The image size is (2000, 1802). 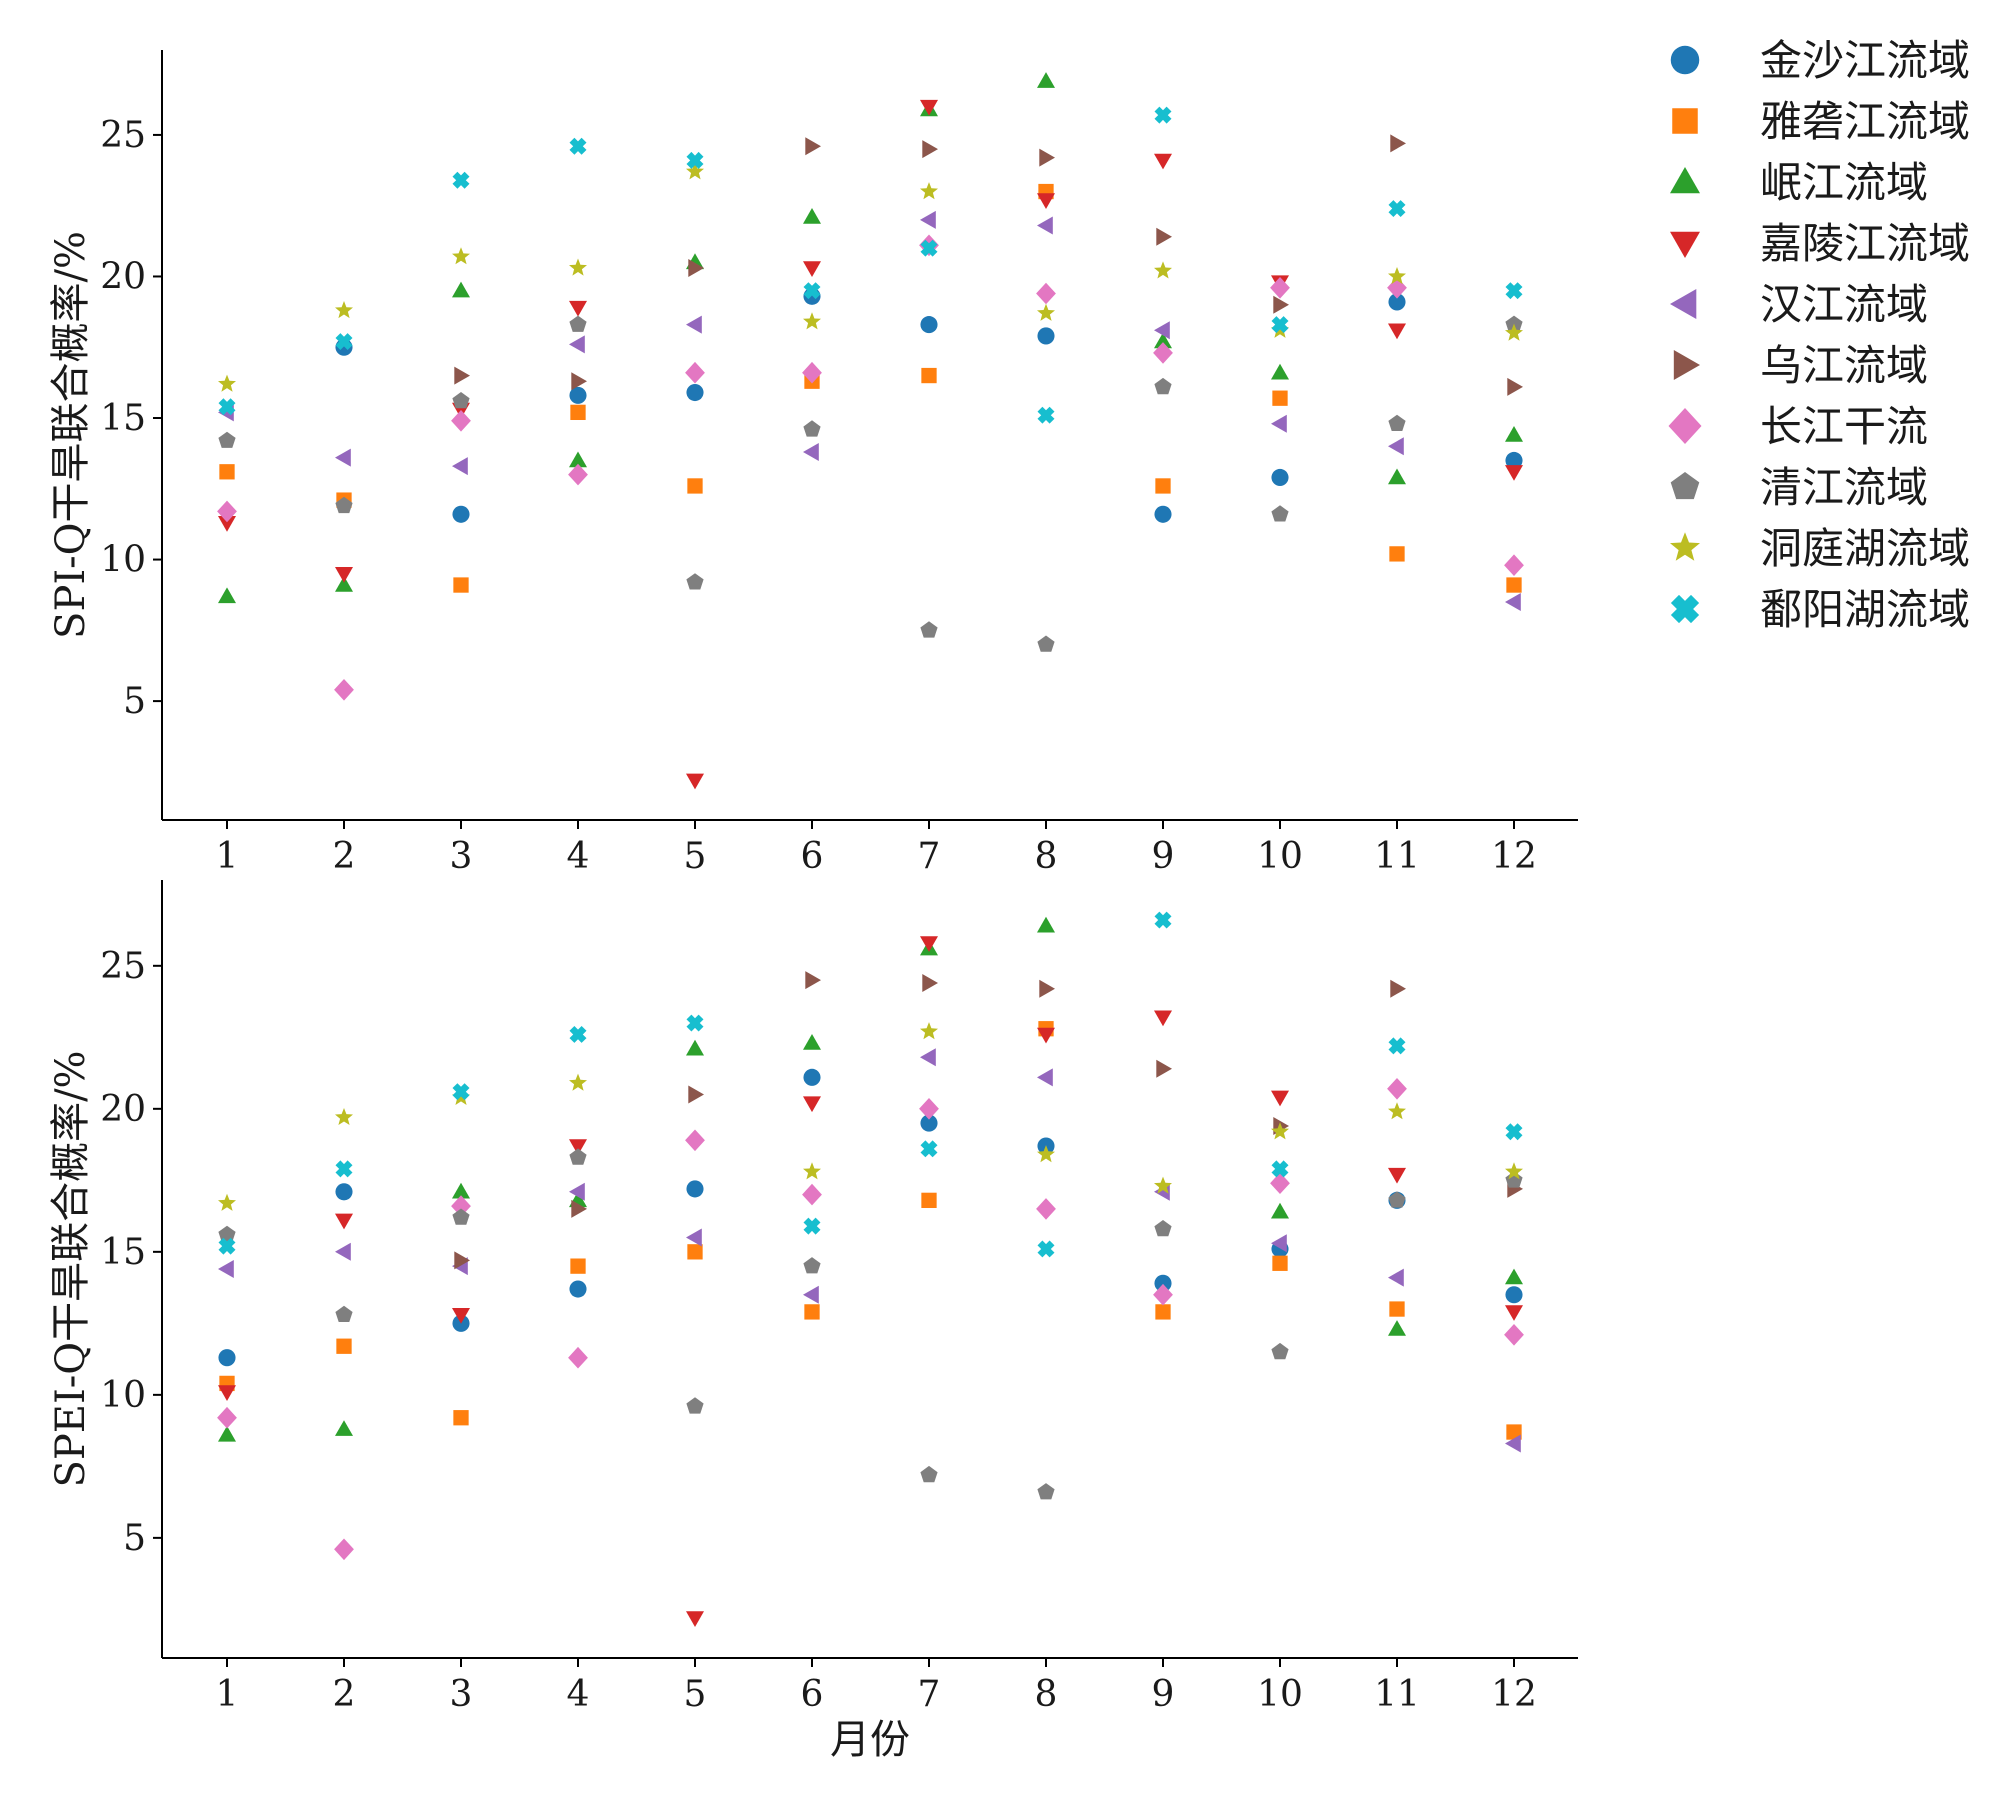 What do you see at coordinates (812, 1694) in the screenshot?
I see `x-tick-label: 6` at bounding box center [812, 1694].